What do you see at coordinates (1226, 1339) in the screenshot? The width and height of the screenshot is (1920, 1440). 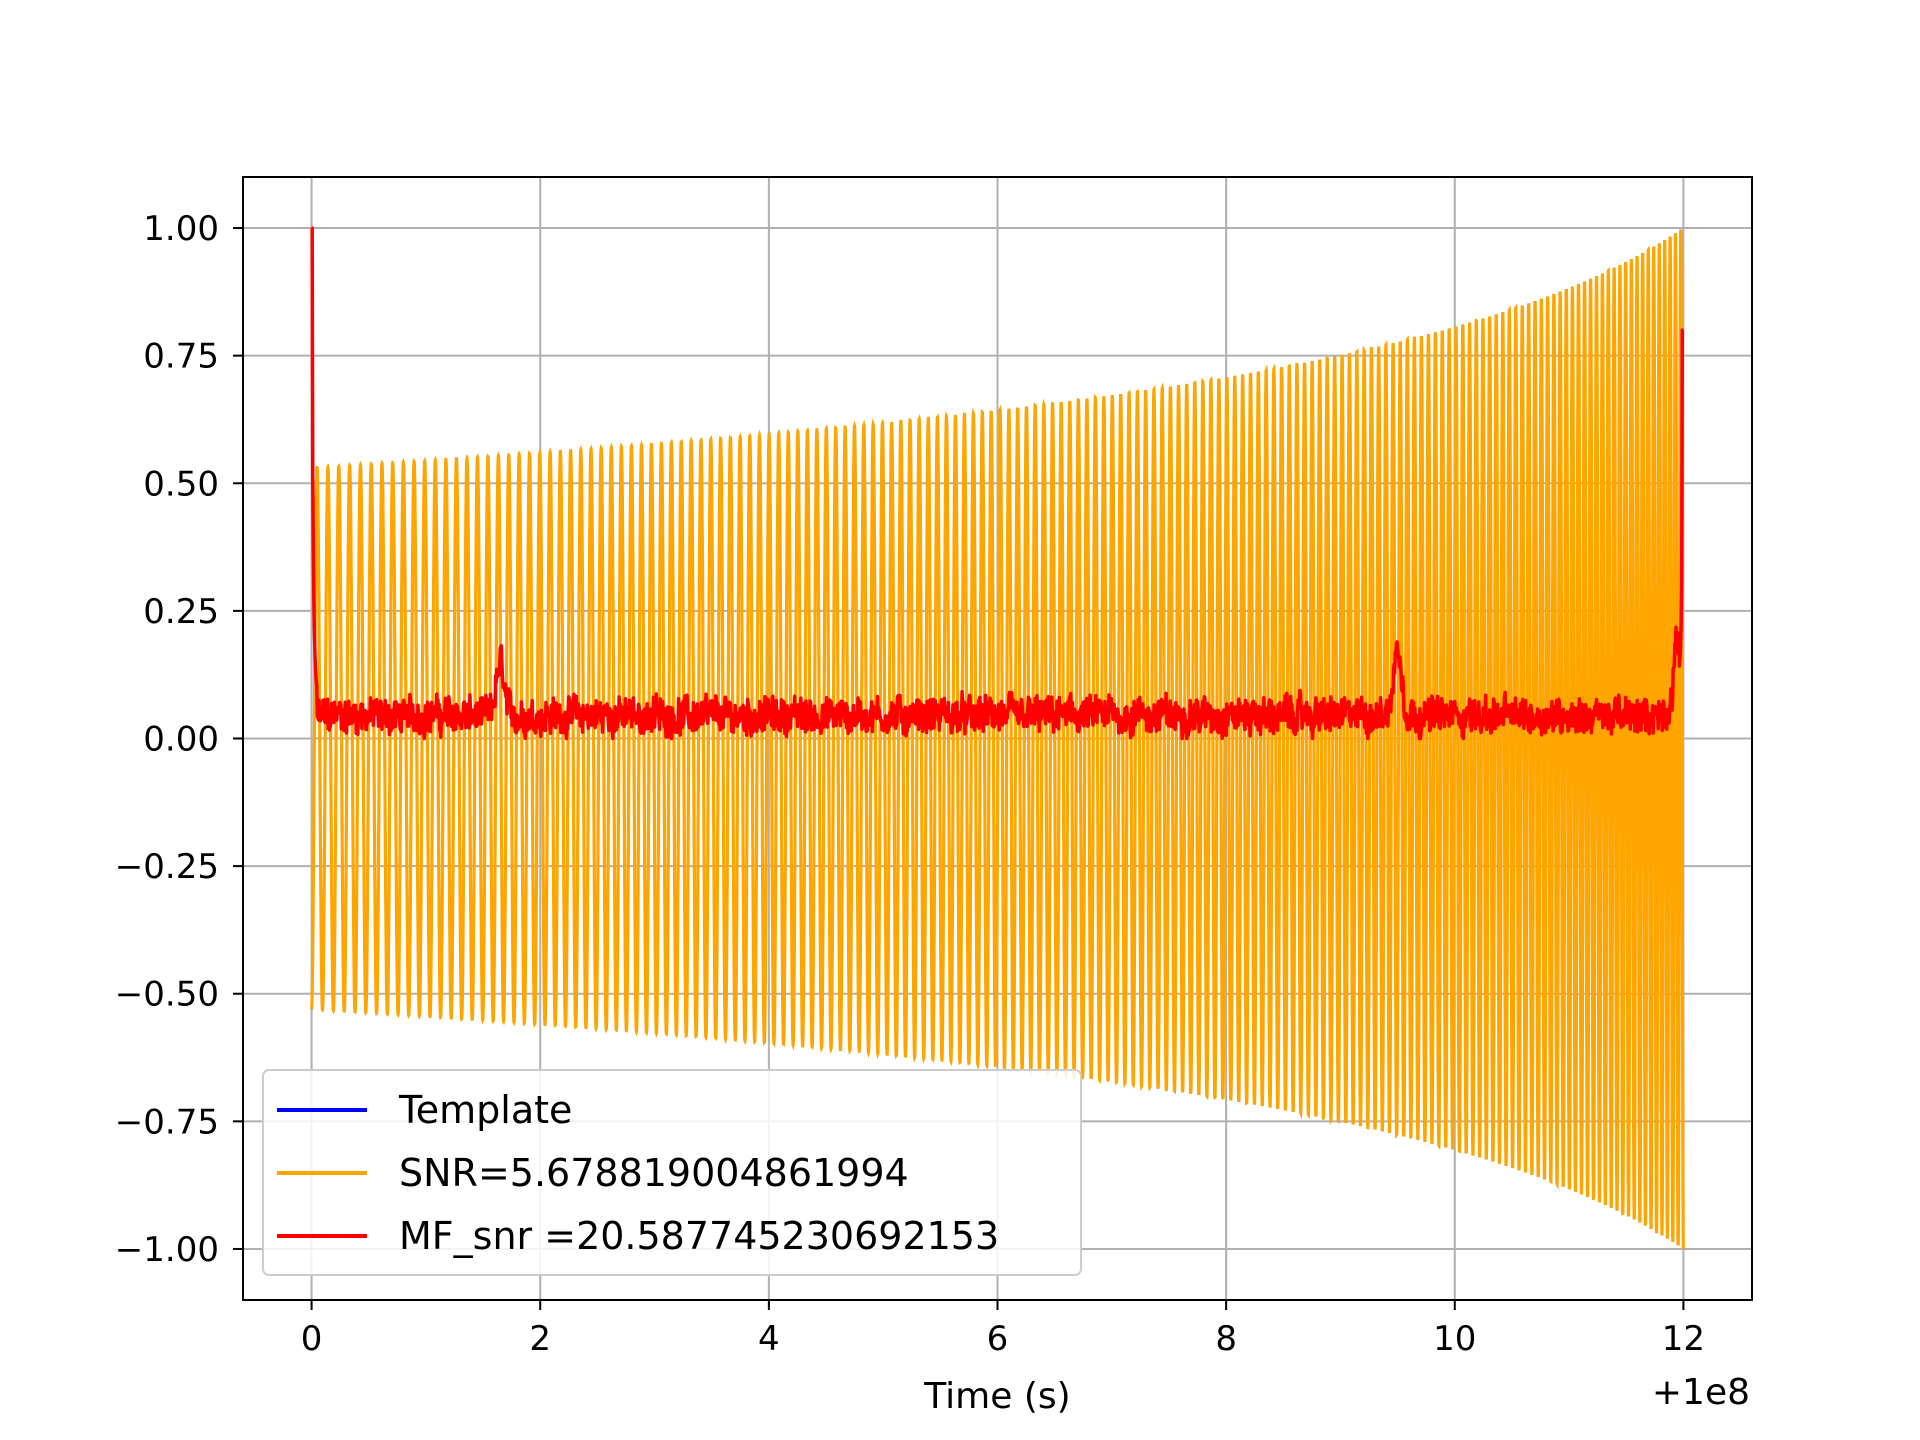 I see `x-tick-label: 8` at bounding box center [1226, 1339].